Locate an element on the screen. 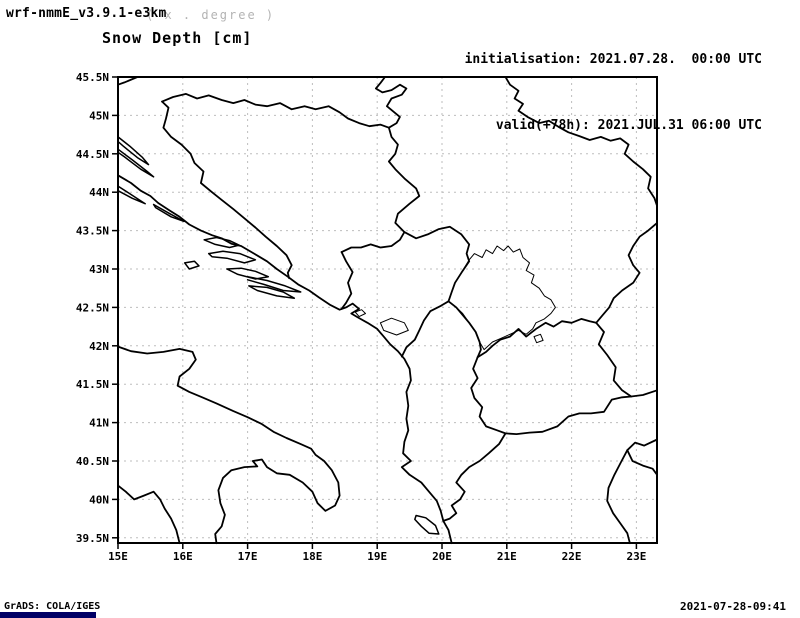  y-axis-tick-label: 45.5N is located at coordinates (92, 77).